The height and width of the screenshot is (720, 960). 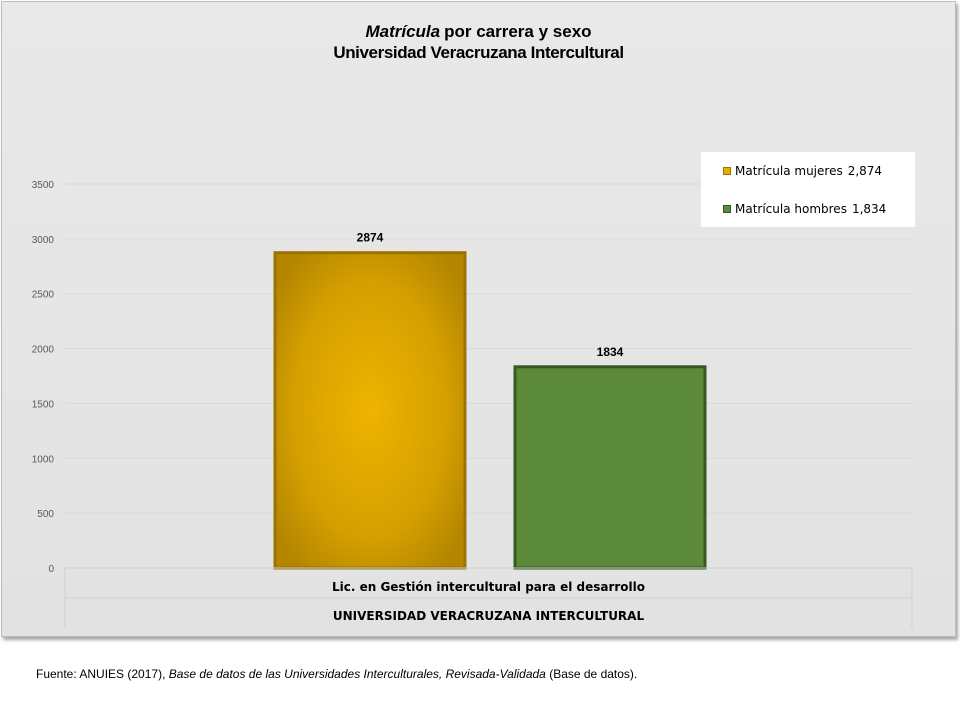 What do you see at coordinates (518, 31) in the screenshot?
I see `chart-title-rest: por carrera y sexo` at bounding box center [518, 31].